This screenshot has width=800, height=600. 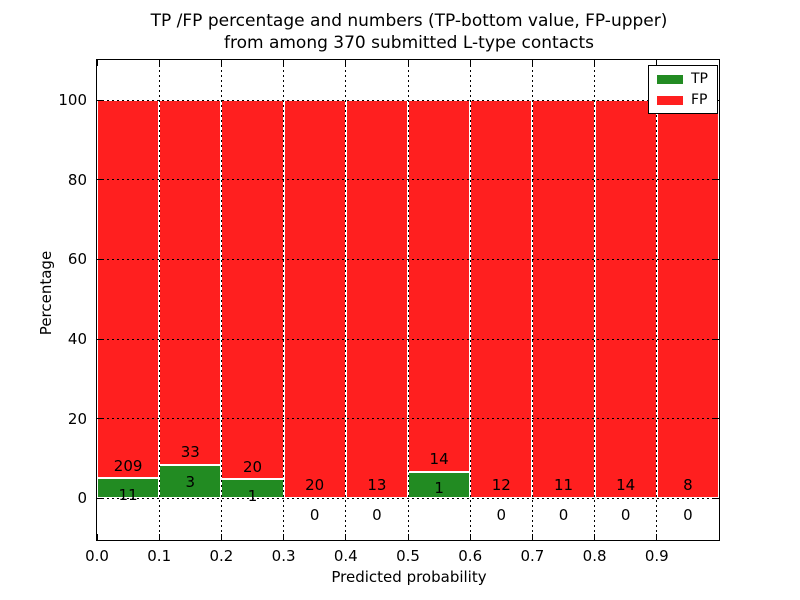 I want to click on x-tick-label: 0.8, so click(x=594, y=556).